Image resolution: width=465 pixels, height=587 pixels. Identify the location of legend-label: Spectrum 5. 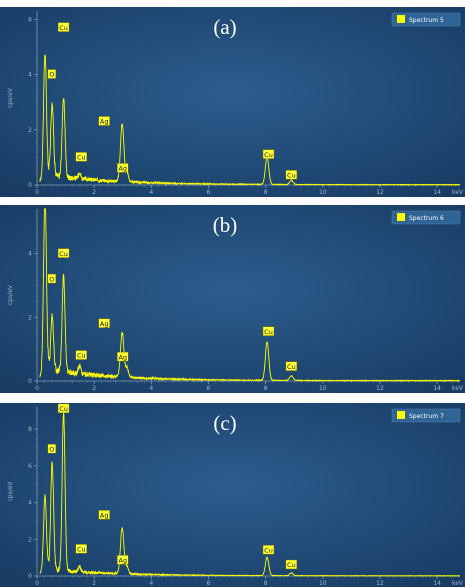
(426, 20).